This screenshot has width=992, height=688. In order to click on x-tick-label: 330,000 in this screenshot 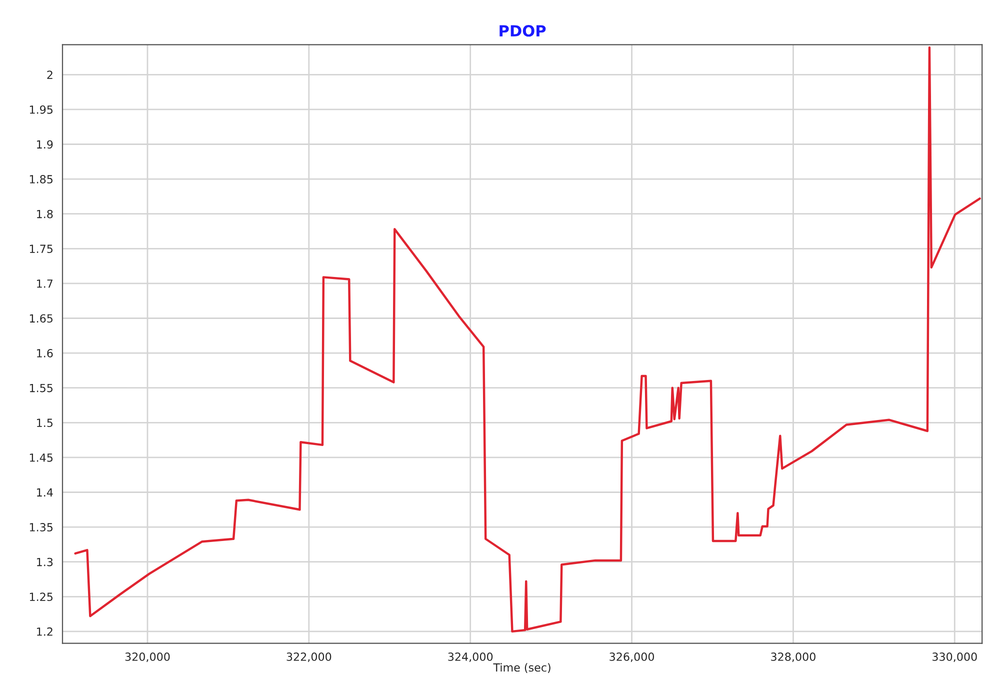, I will do `click(954, 657)`.